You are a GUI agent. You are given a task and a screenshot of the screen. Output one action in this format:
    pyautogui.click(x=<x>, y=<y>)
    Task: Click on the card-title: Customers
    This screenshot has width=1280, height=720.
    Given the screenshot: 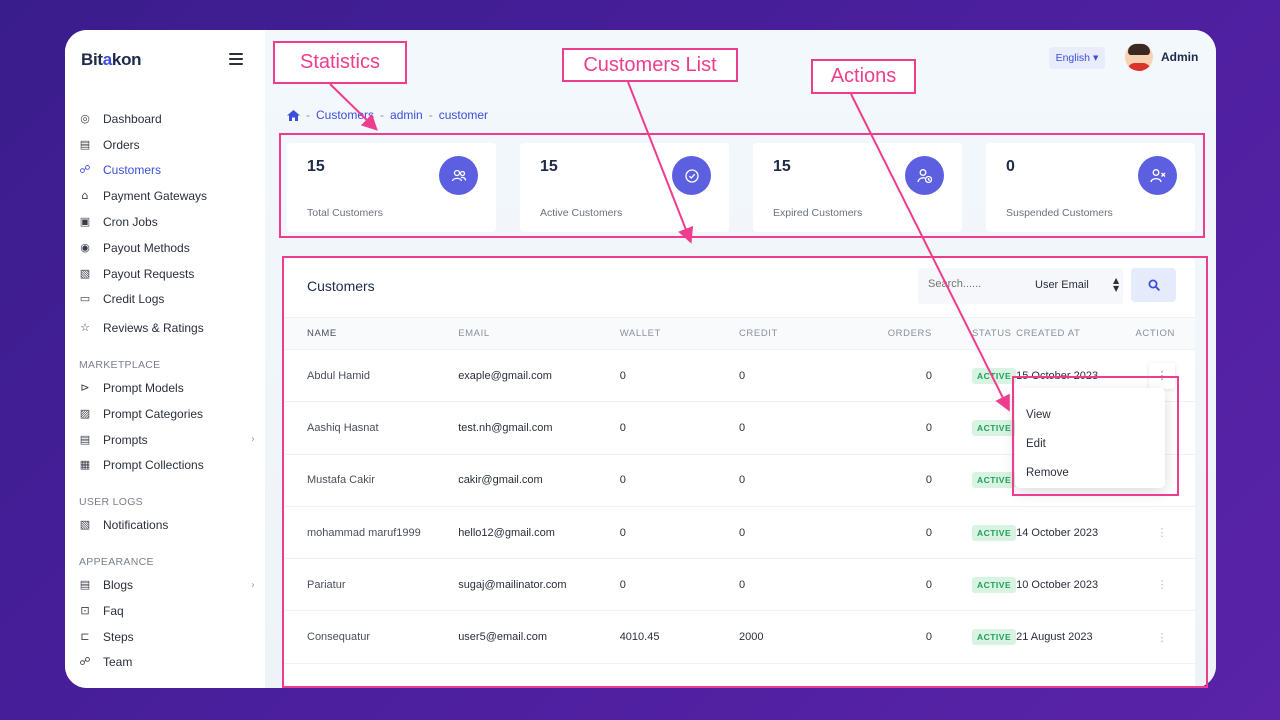 What is the action you would take?
    pyautogui.click(x=341, y=286)
    